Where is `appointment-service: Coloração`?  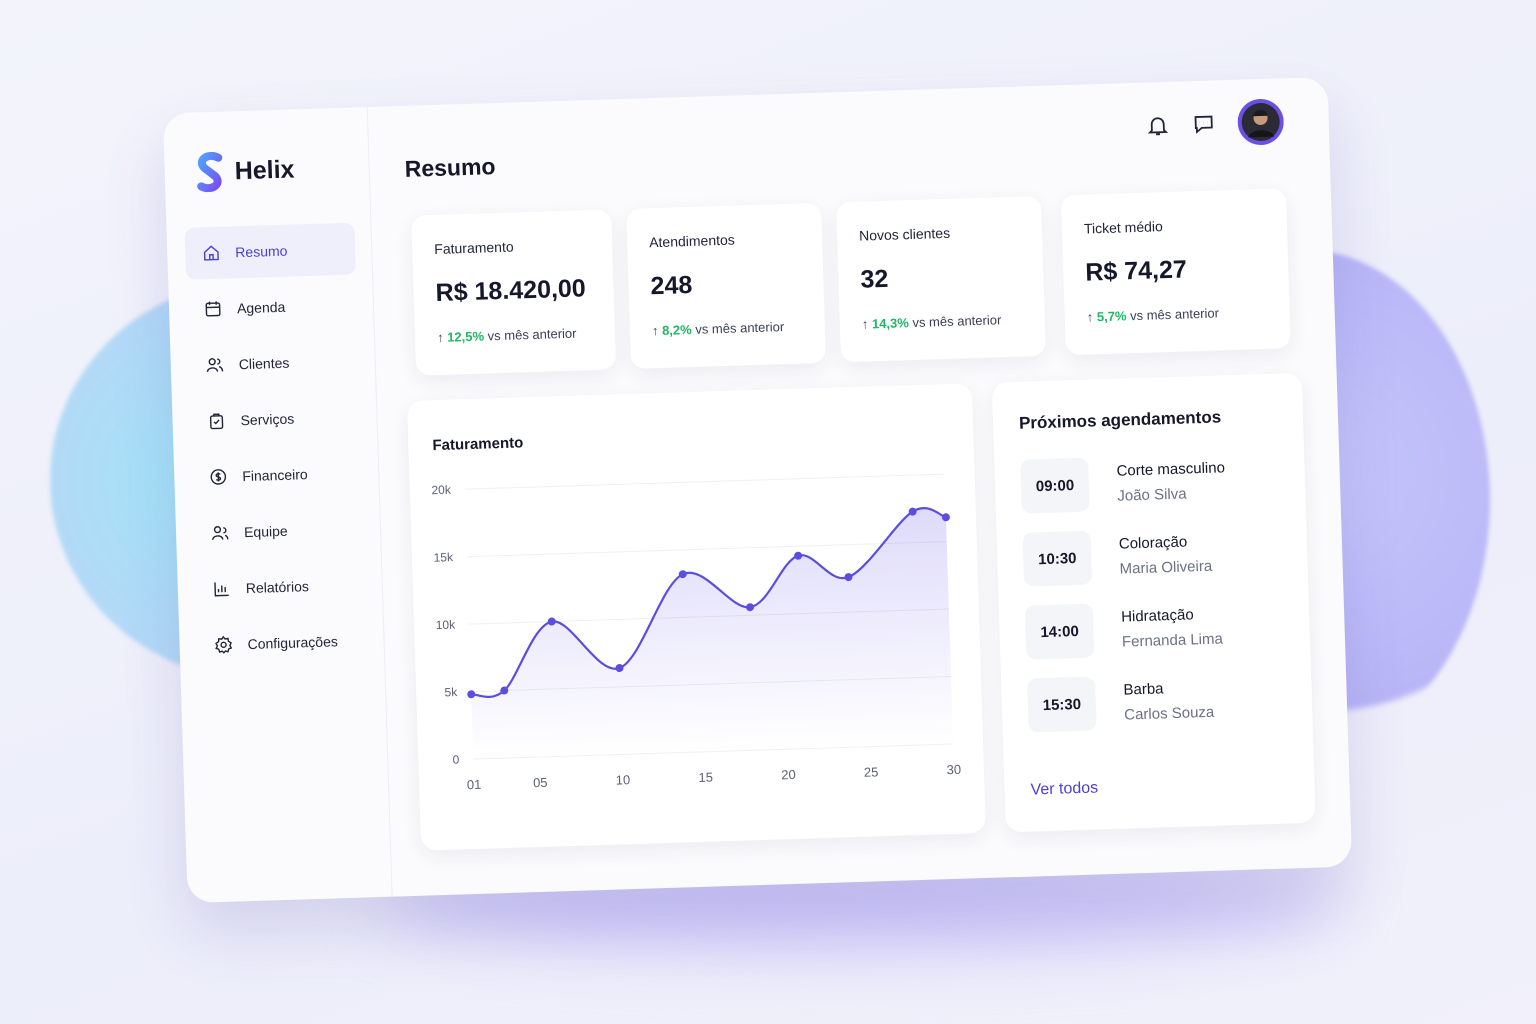
appointment-service: Coloração is located at coordinates (1153, 543).